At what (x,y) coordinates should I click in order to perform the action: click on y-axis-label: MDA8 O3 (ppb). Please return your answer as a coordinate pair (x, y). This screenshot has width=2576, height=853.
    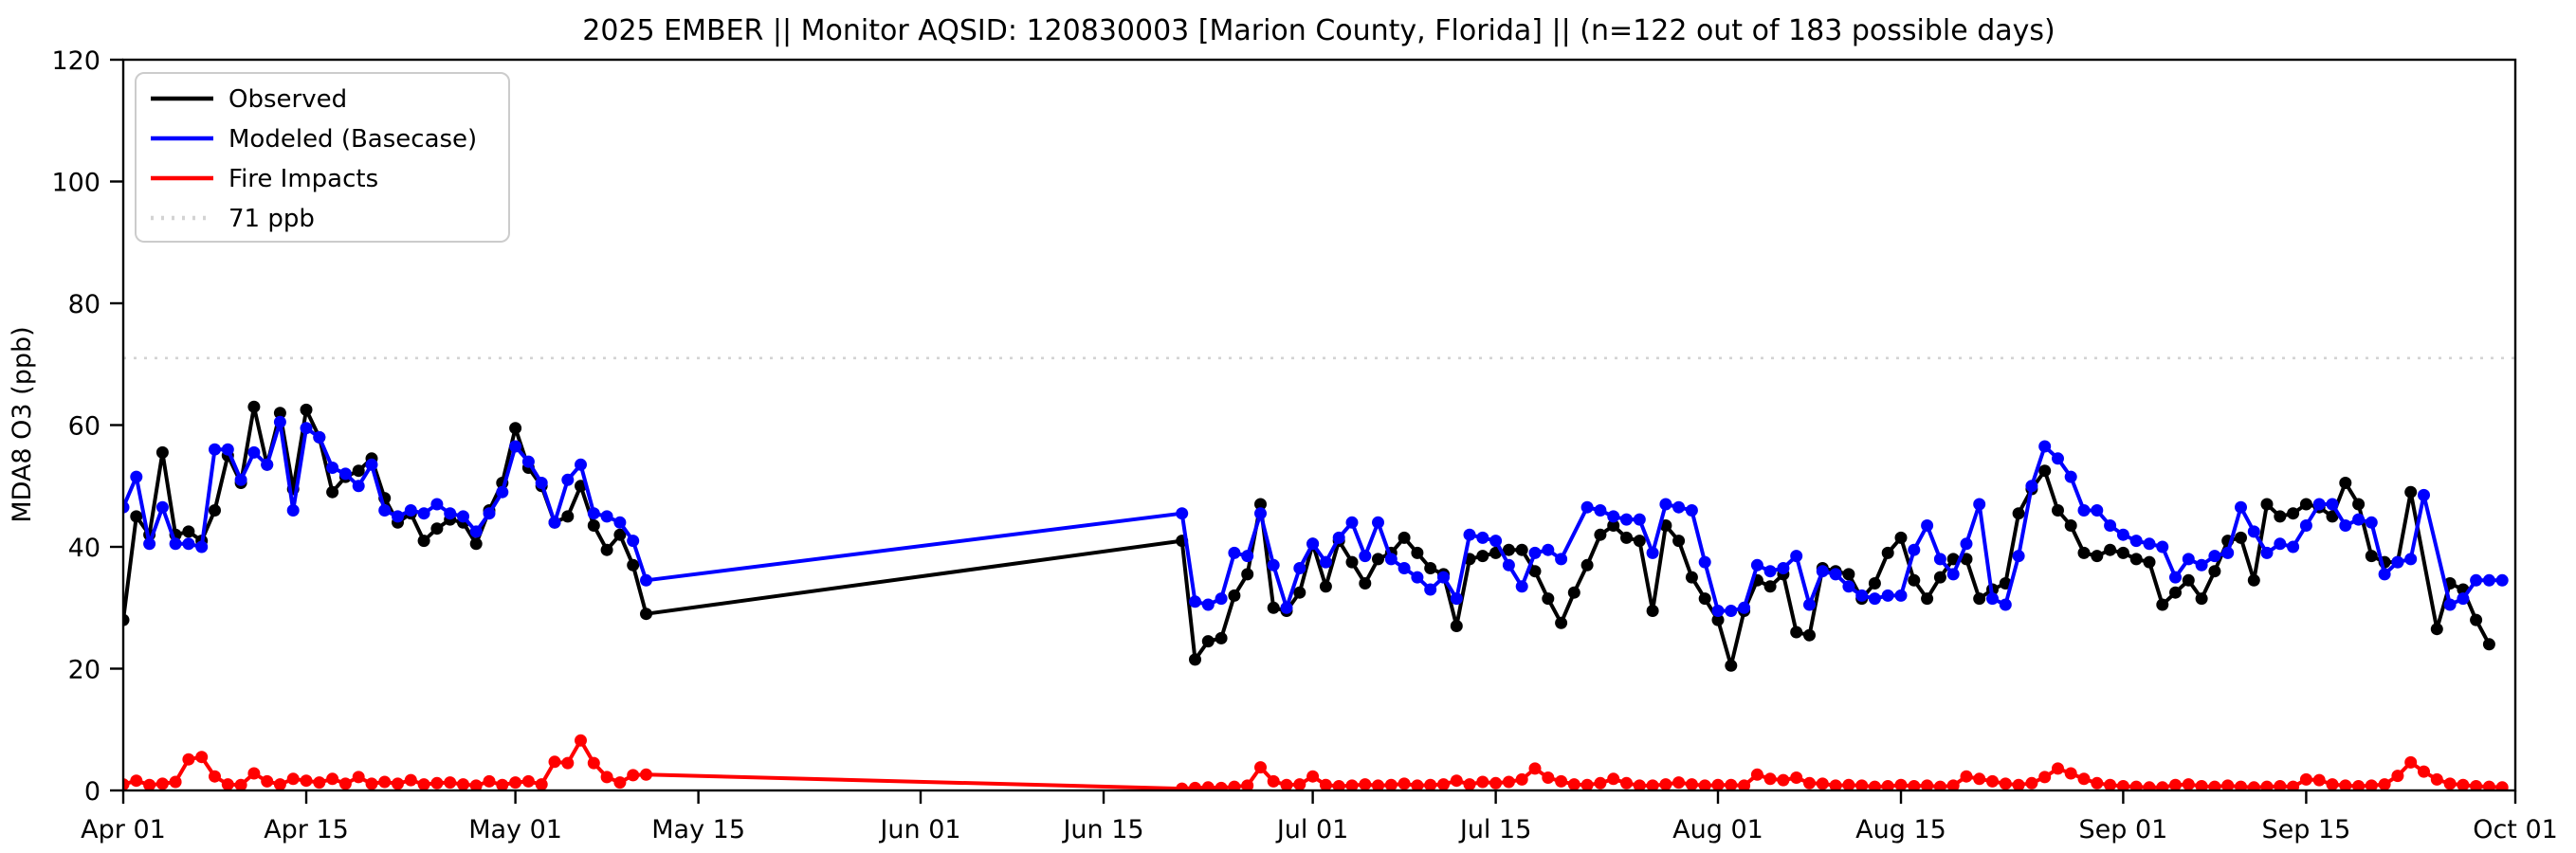
    Looking at the image, I should click on (22, 424).